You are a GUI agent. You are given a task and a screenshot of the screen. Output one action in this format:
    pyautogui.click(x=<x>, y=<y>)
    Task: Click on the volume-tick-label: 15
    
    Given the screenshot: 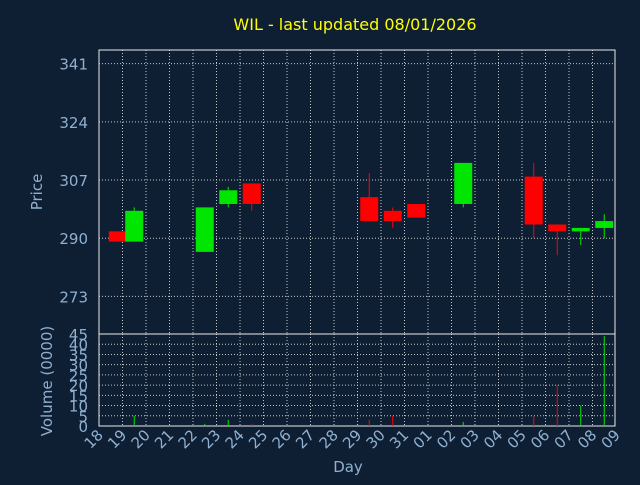 What is the action you would take?
    pyautogui.click(x=78, y=396)
    